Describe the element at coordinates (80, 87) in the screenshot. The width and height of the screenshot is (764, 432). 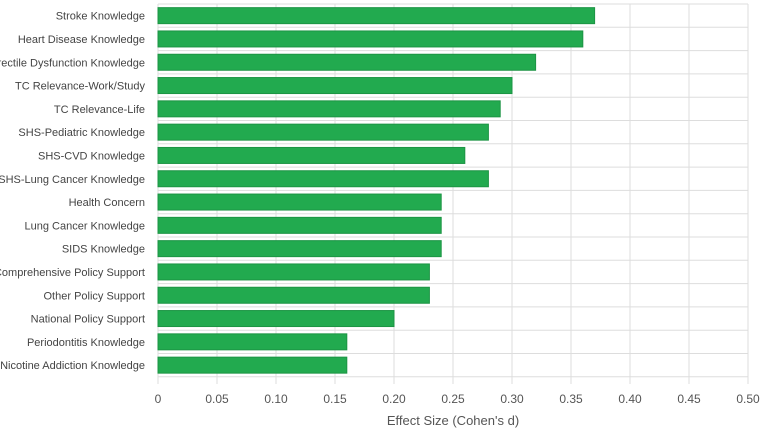
I see `category-label: TC Relevance-Work/Study` at that location.